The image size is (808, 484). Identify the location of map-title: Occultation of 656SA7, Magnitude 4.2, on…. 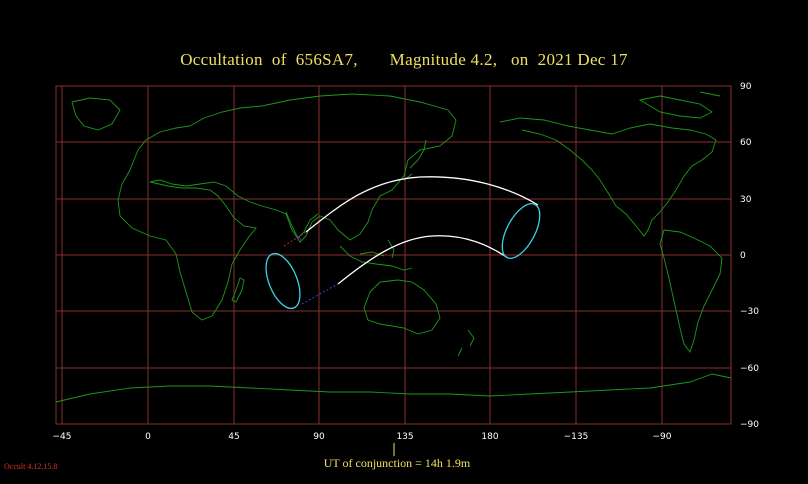
(404, 59).